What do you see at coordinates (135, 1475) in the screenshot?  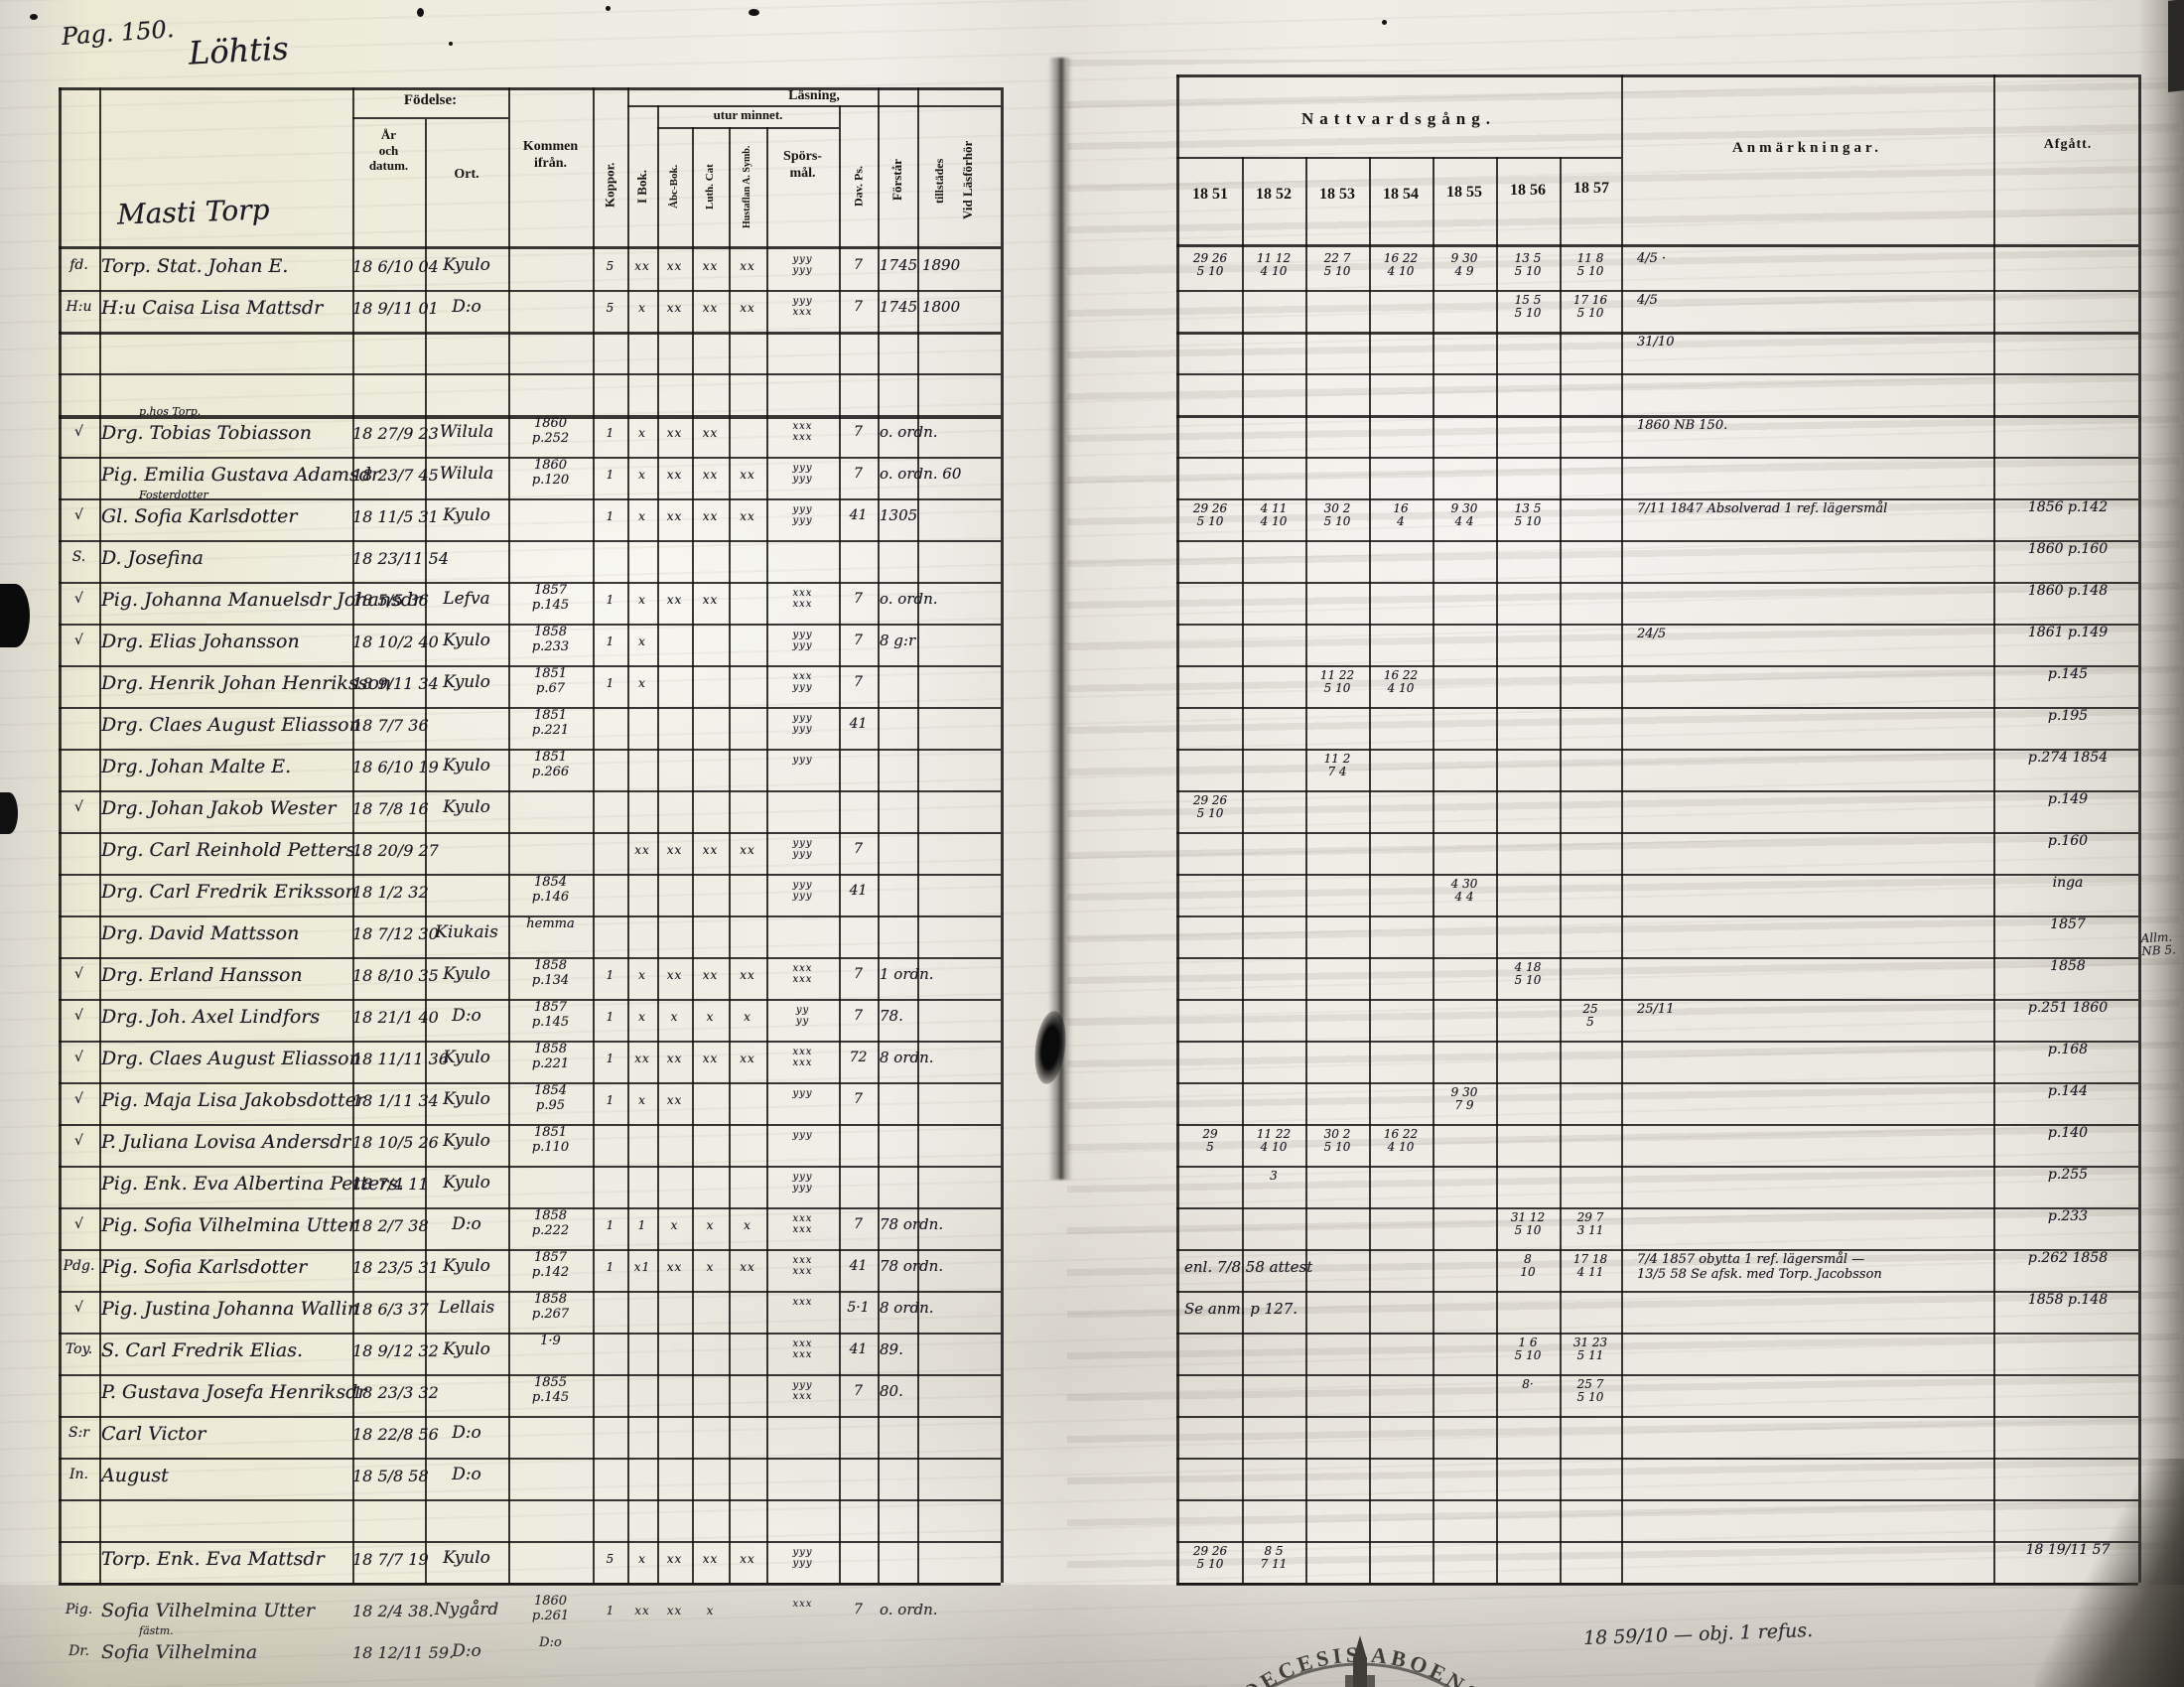 I see `cell-name: August` at bounding box center [135, 1475].